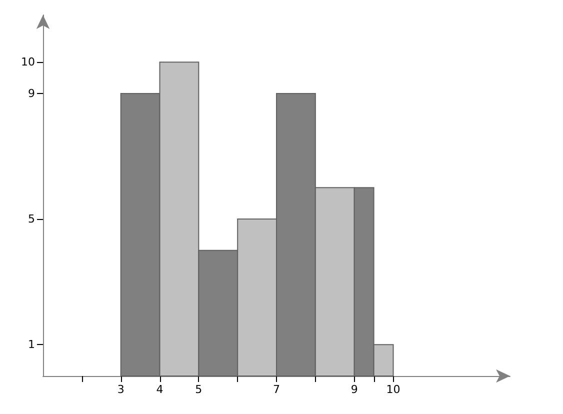  I want to click on x-tick-label: 5, so click(198, 389).